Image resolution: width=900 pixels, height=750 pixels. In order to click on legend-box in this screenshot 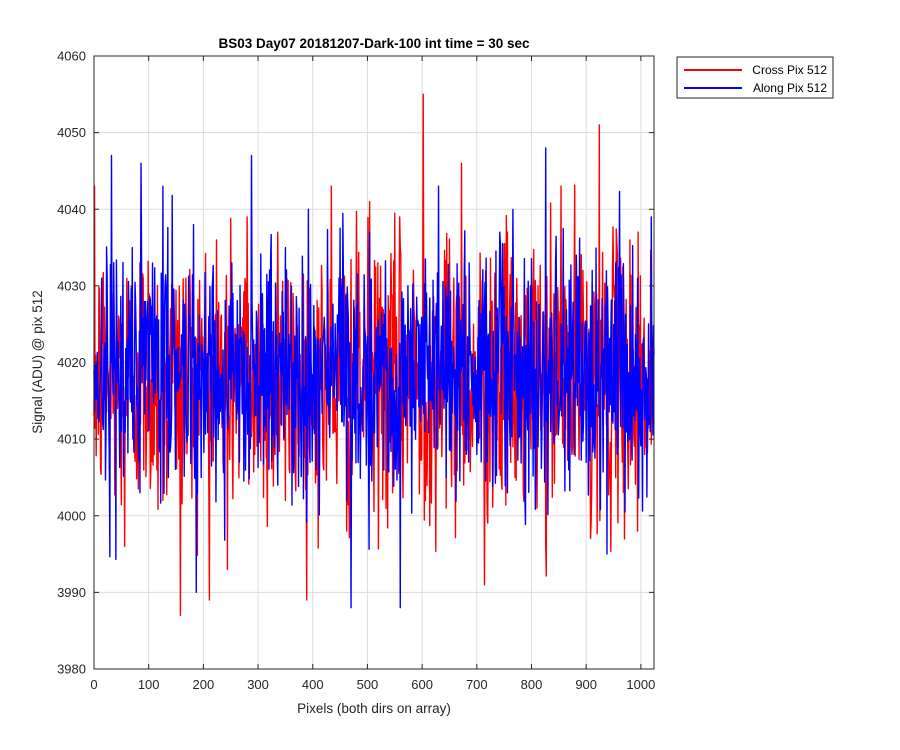, I will do `click(755, 77)`.